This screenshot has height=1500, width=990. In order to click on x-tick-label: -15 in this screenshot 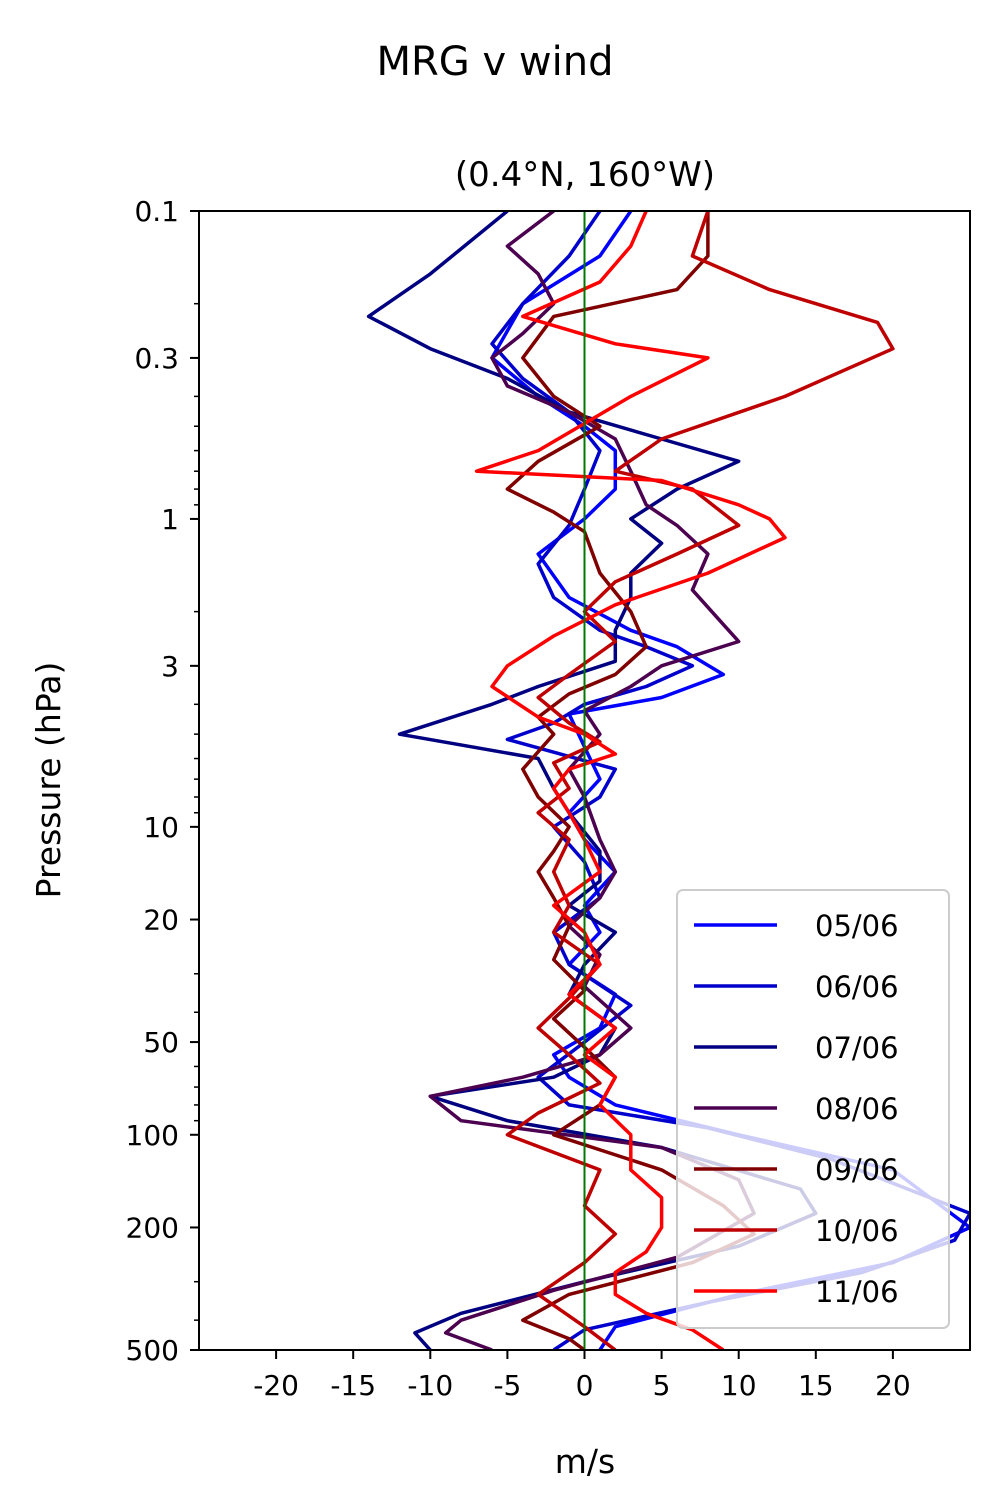, I will do `click(353, 1385)`.